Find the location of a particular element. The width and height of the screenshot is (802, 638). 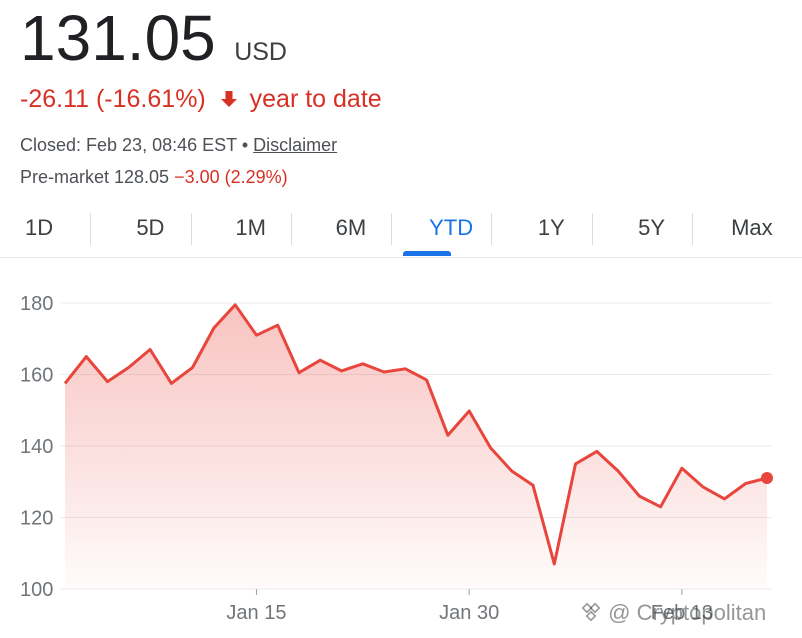

change-value: -26.11 (-16.61%) is located at coordinates (113, 99).